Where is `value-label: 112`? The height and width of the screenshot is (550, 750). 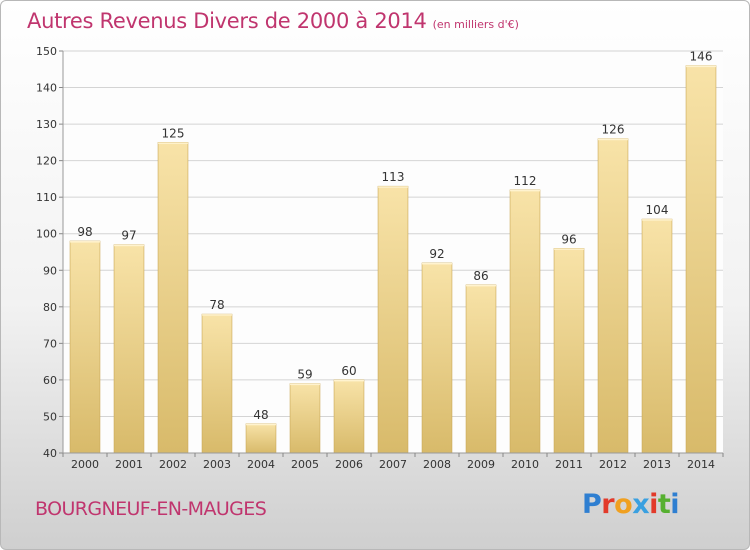
value-label: 112 is located at coordinates (525, 181).